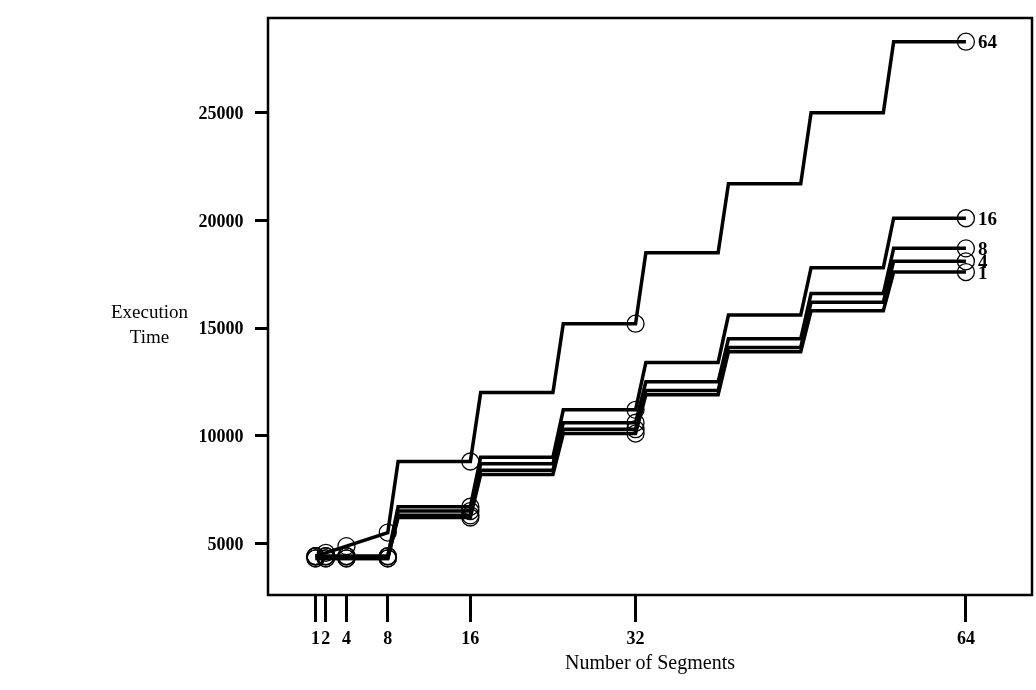  I want to click on y-tick-label: 10000, so click(221, 435).